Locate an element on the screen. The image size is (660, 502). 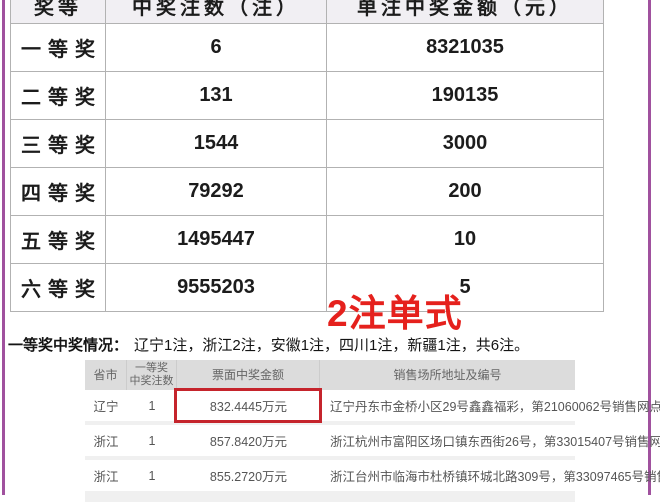
table-row: 二等奖 131 190135 is located at coordinates (307, 96).